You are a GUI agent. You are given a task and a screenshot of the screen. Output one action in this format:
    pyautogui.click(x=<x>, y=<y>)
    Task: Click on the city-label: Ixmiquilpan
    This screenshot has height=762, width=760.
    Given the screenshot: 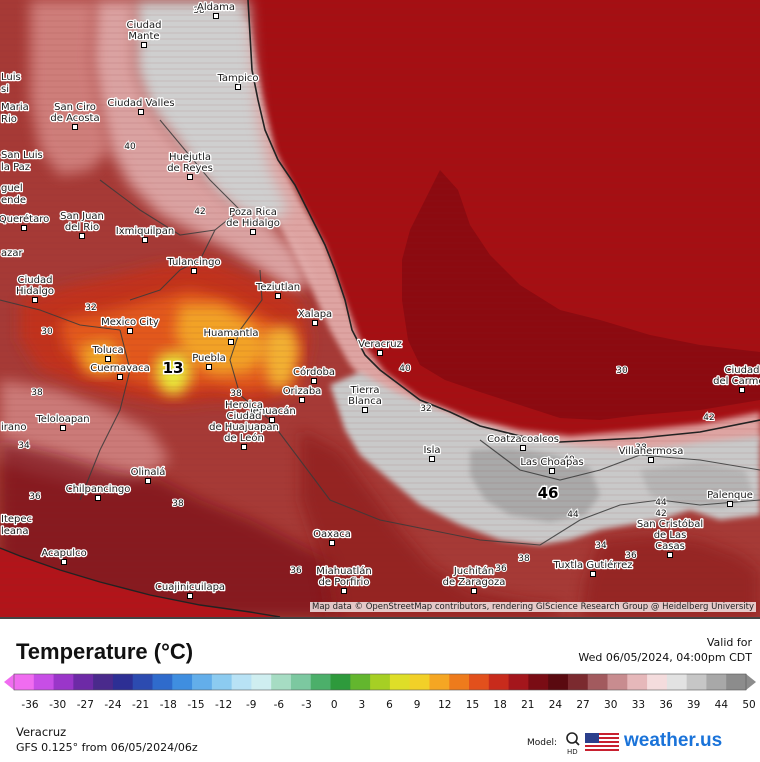 What is the action you would take?
    pyautogui.click(x=145, y=231)
    